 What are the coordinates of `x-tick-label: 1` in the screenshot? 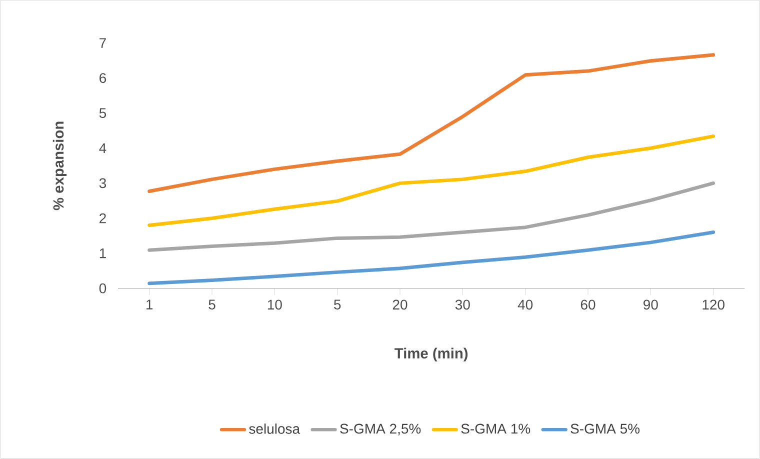 It's located at (149, 305).